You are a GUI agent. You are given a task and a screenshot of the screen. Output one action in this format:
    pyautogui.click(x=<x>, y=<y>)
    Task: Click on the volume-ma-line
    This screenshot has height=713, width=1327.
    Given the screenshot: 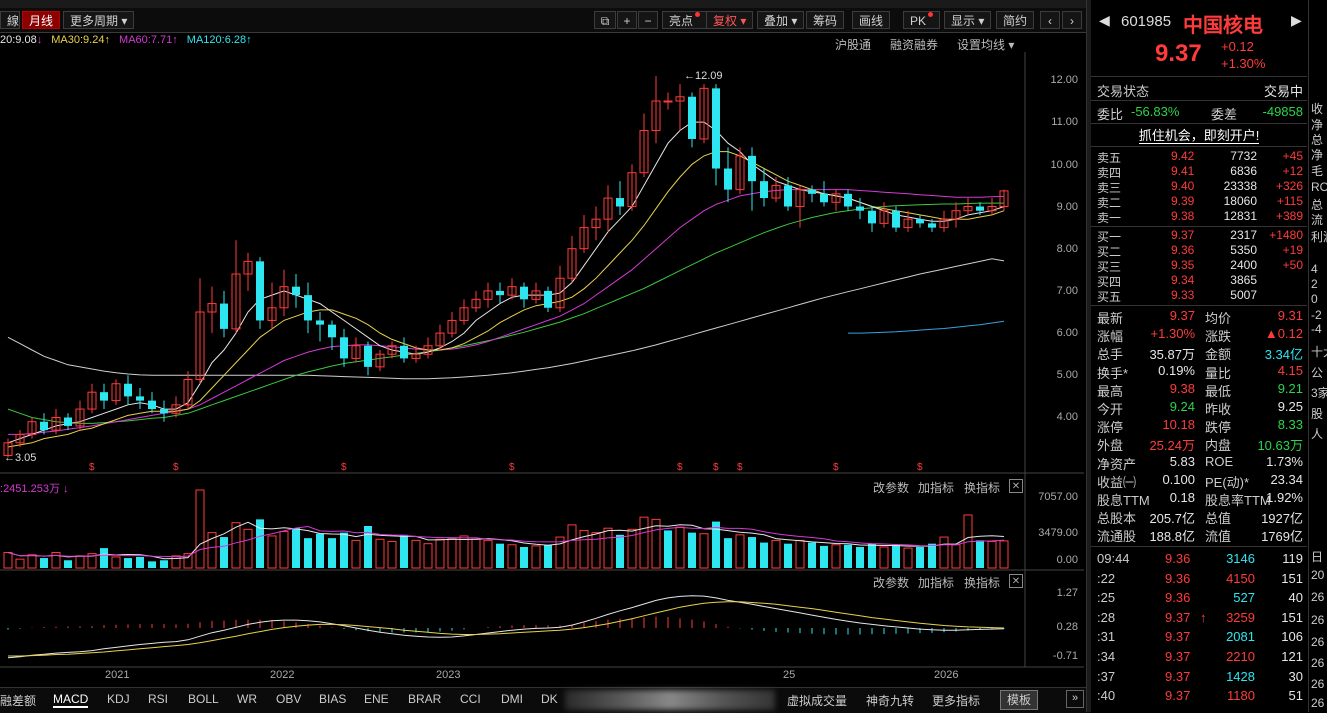 What is the action you would take?
    pyautogui.click(x=506, y=540)
    